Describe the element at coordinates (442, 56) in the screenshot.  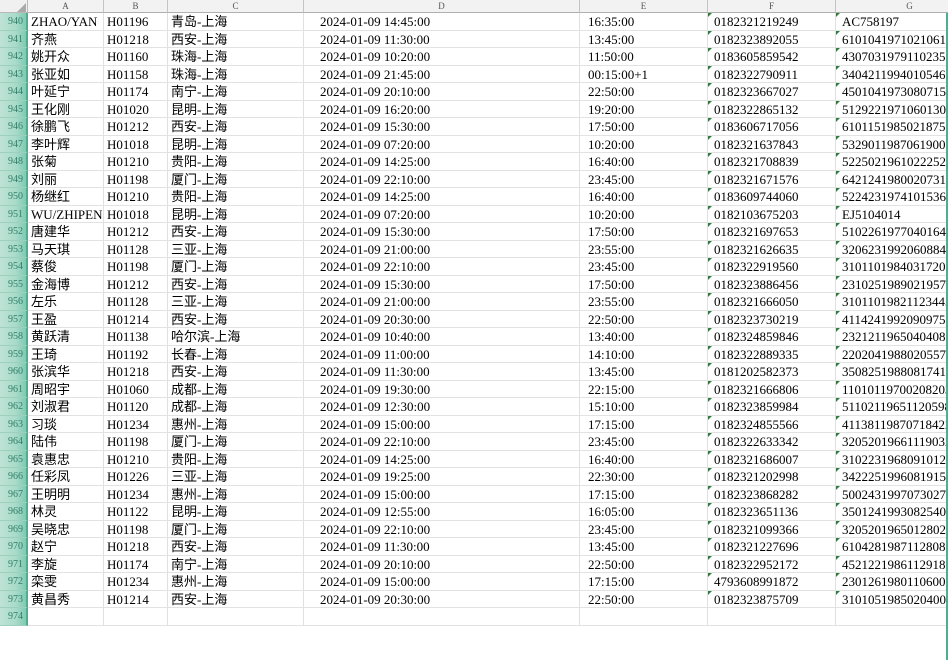
I see `cell-departure-time: 2024-01-09 10:20:00` at that location.